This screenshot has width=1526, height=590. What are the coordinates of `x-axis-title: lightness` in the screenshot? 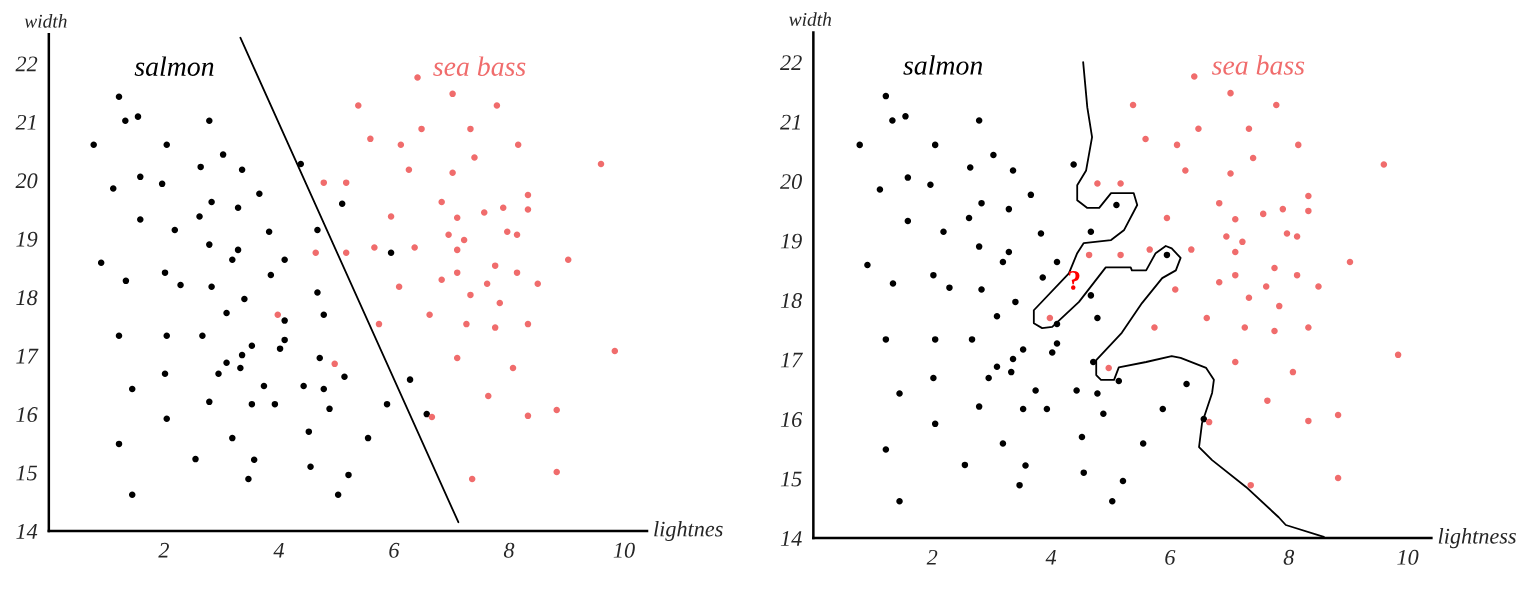 It's located at (1477, 538).